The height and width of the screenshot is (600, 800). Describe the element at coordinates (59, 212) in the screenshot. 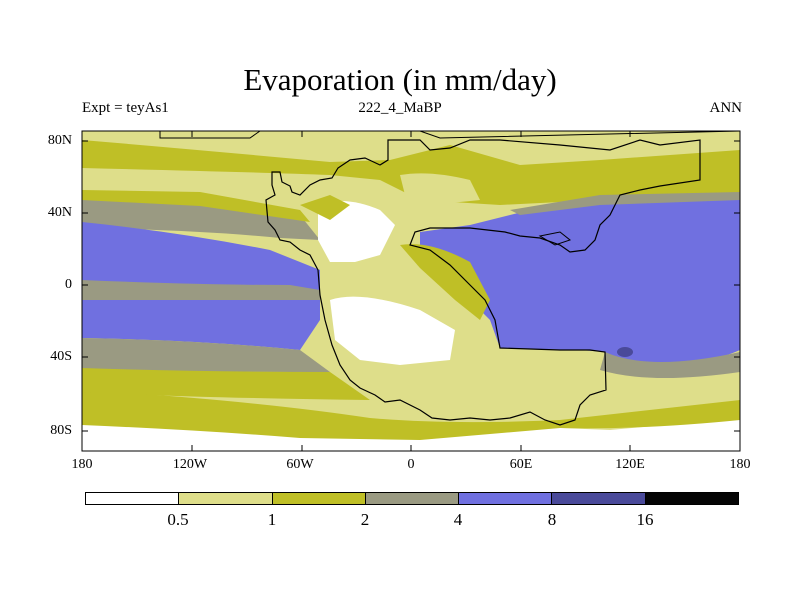

I see `y-label-40n: 40N` at that location.